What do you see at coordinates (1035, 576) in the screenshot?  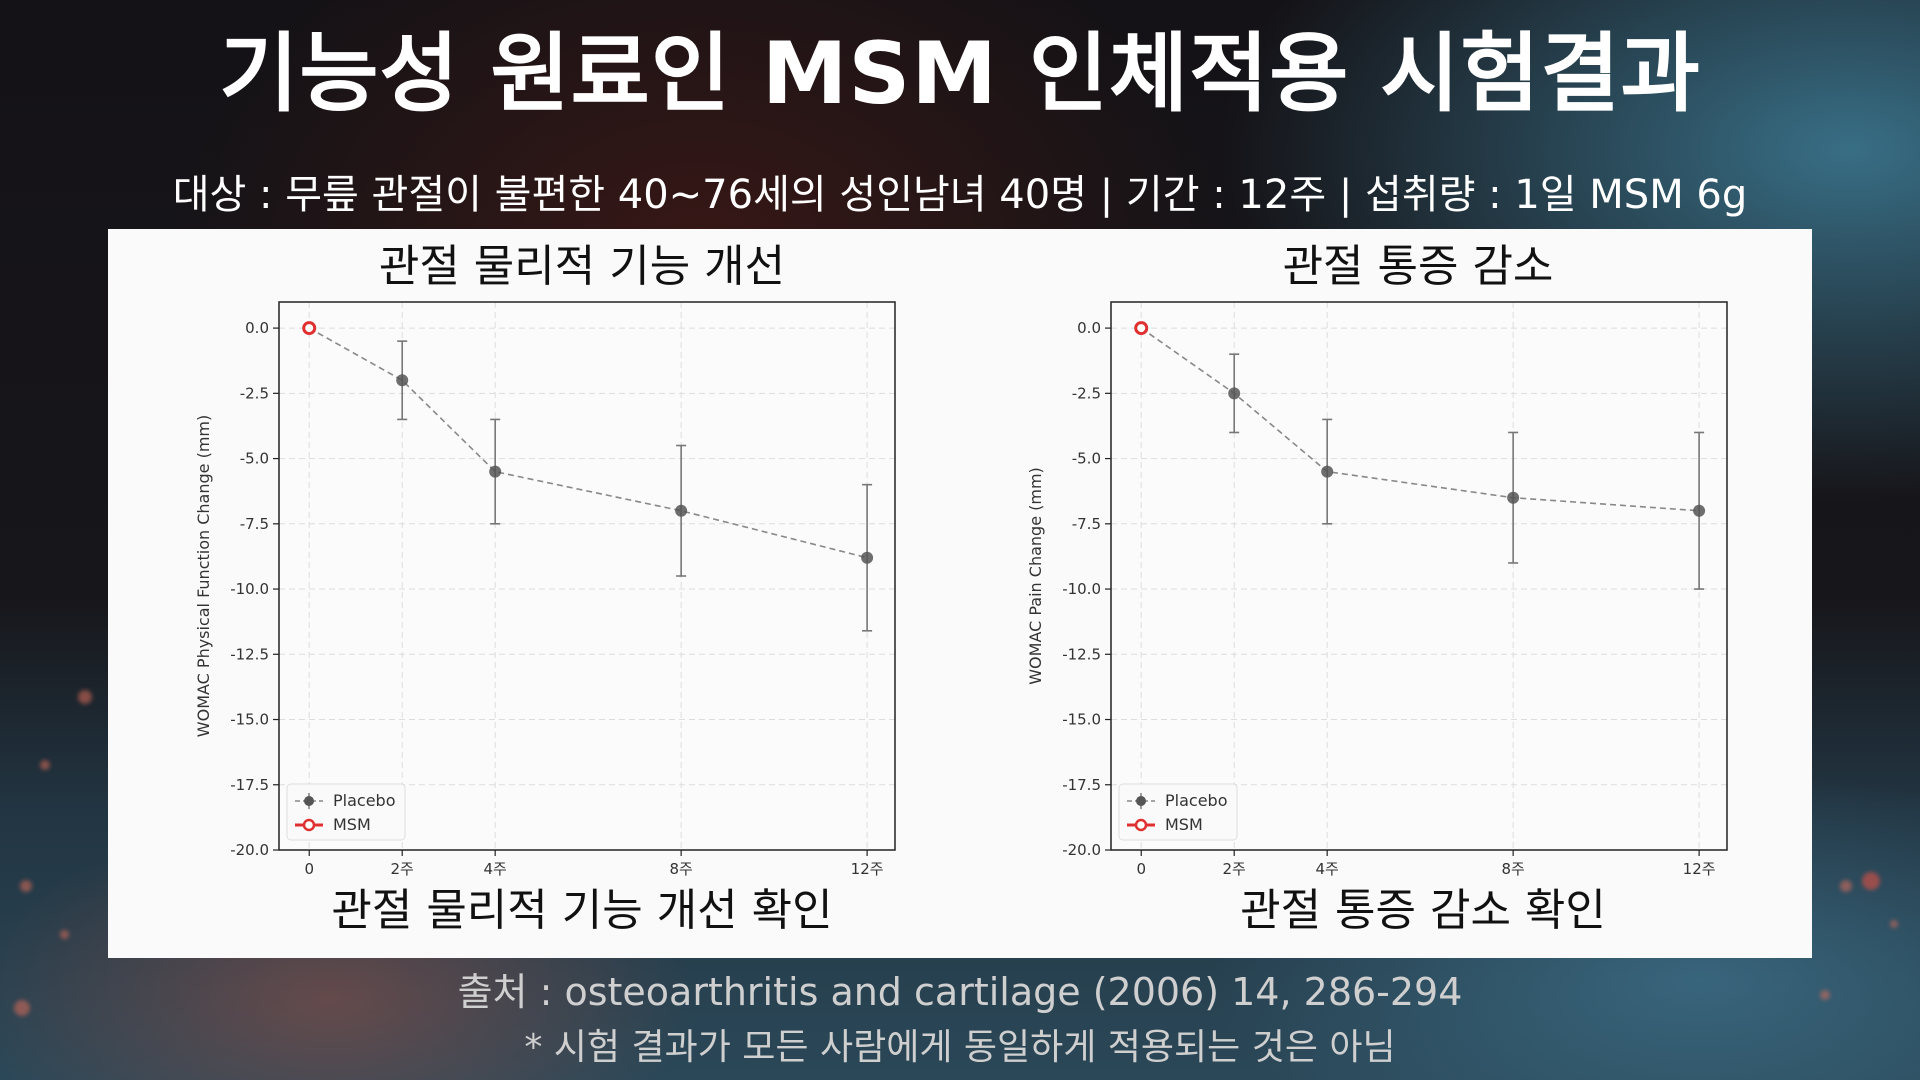 I see `y-axis-label: WOMAC Pain Change (mm)` at bounding box center [1035, 576].